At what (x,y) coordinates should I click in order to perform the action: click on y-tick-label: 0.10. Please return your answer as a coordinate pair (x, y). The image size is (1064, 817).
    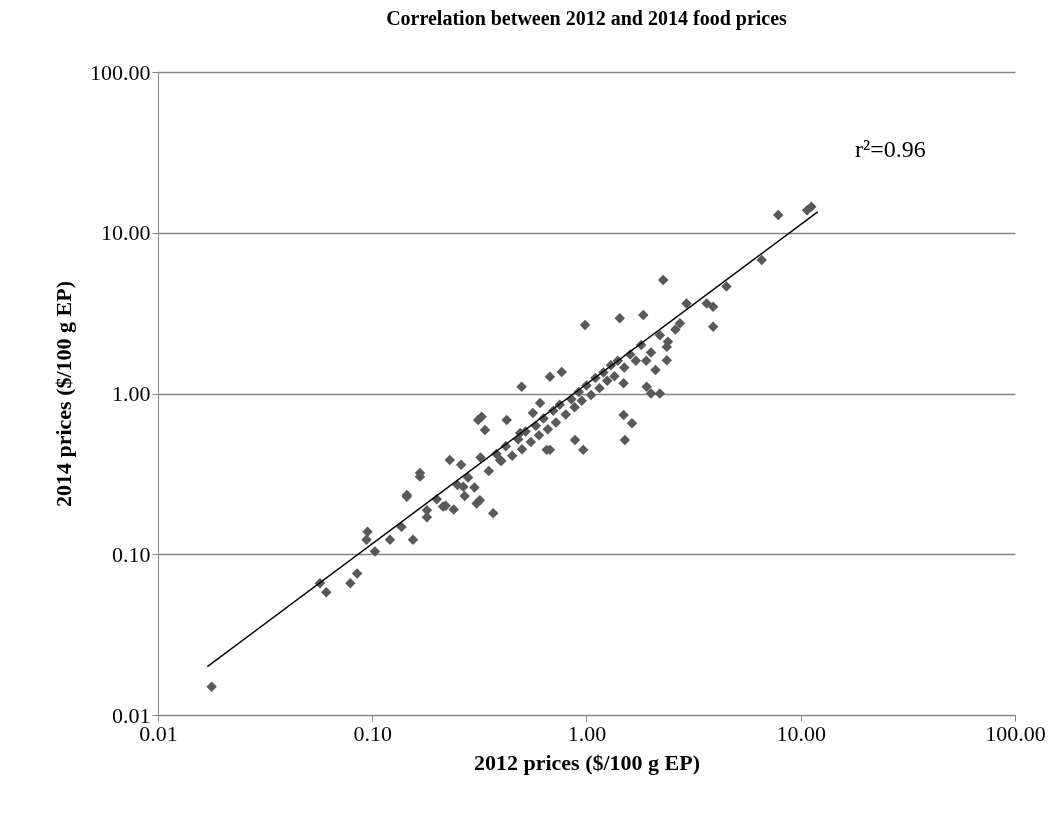
    Looking at the image, I should click on (131, 554).